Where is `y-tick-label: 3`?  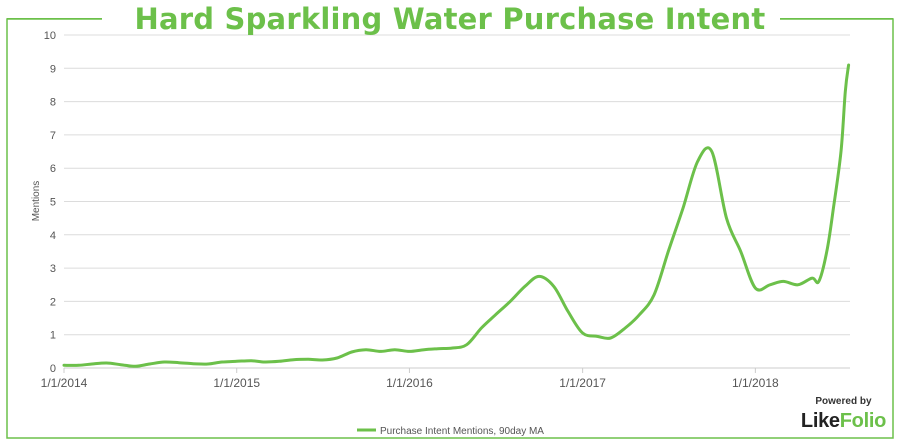
y-tick-label: 3 is located at coordinates (53, 269).